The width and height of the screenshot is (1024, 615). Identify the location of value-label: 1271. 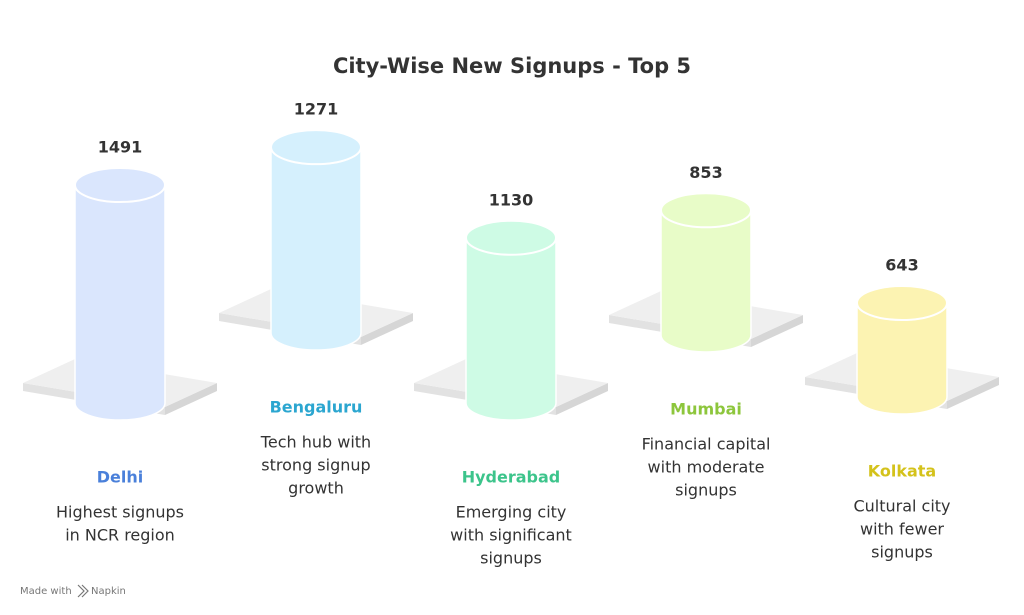
(316, 109).